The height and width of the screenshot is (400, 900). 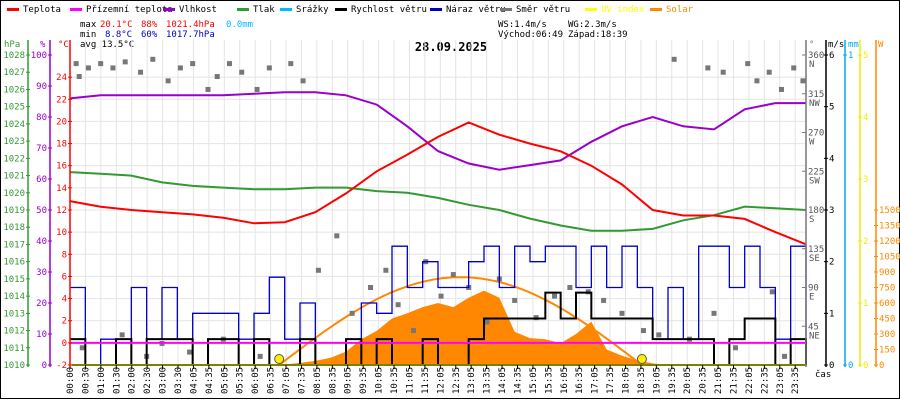 I want to click on x-tick-label: 08:35, so click(x=333, y=380).